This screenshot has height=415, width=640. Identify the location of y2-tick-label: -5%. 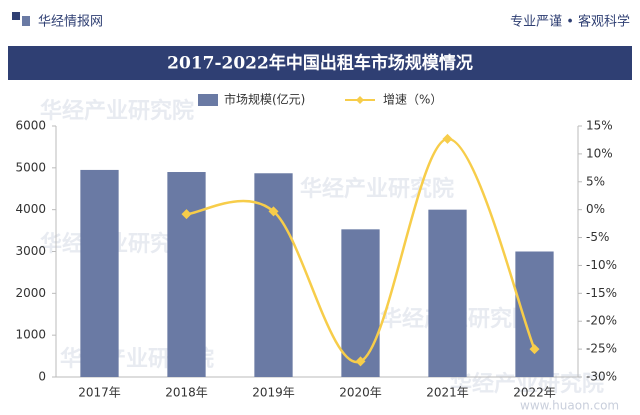
(597, 237).